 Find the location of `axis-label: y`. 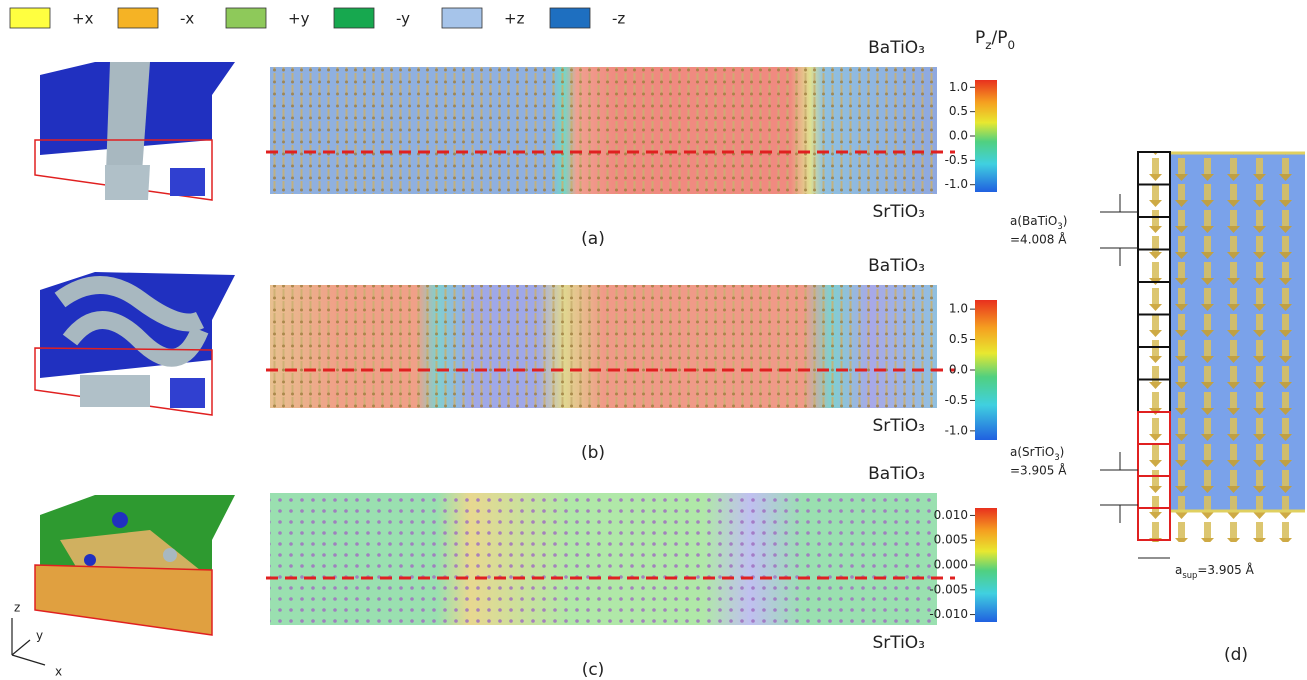

axis-label: y is located at coordinates (39, 636).